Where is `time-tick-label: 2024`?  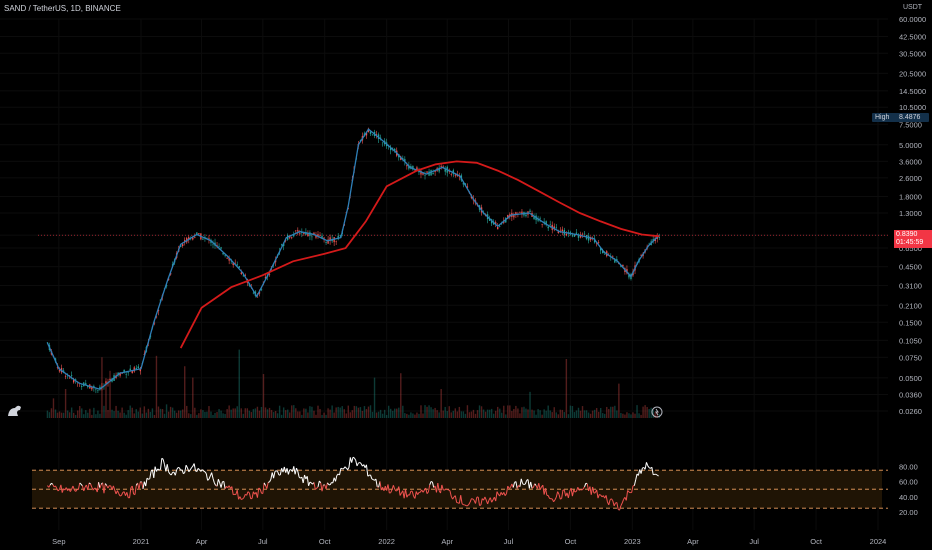 time-tick-label: 2024 is located at coordinates (878, 541).